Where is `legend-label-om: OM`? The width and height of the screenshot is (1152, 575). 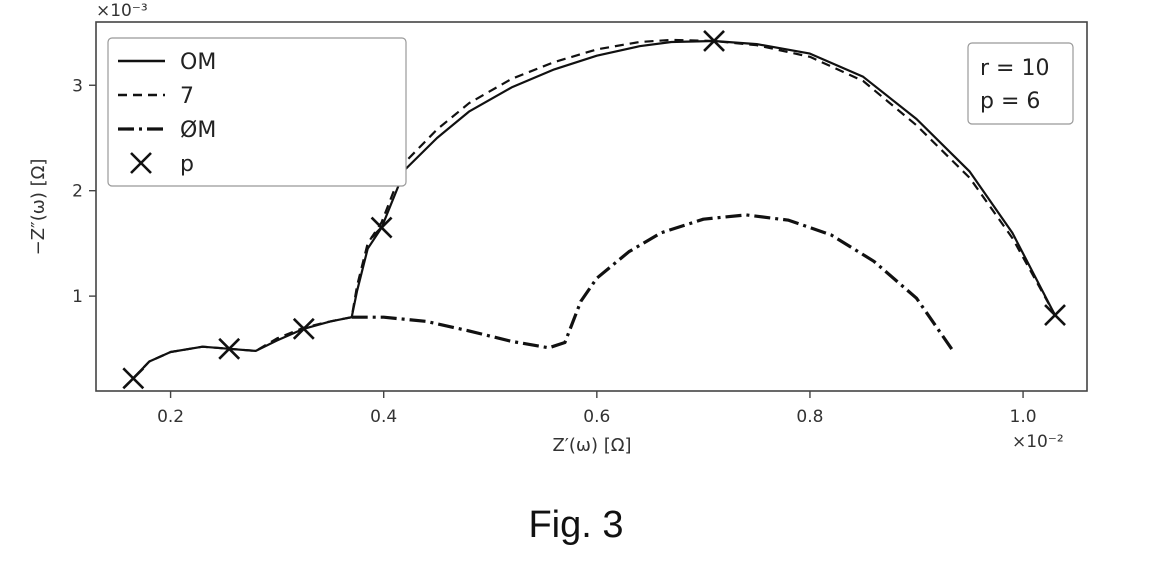
legend-label-om: OM is located at coordinates (198, 62).